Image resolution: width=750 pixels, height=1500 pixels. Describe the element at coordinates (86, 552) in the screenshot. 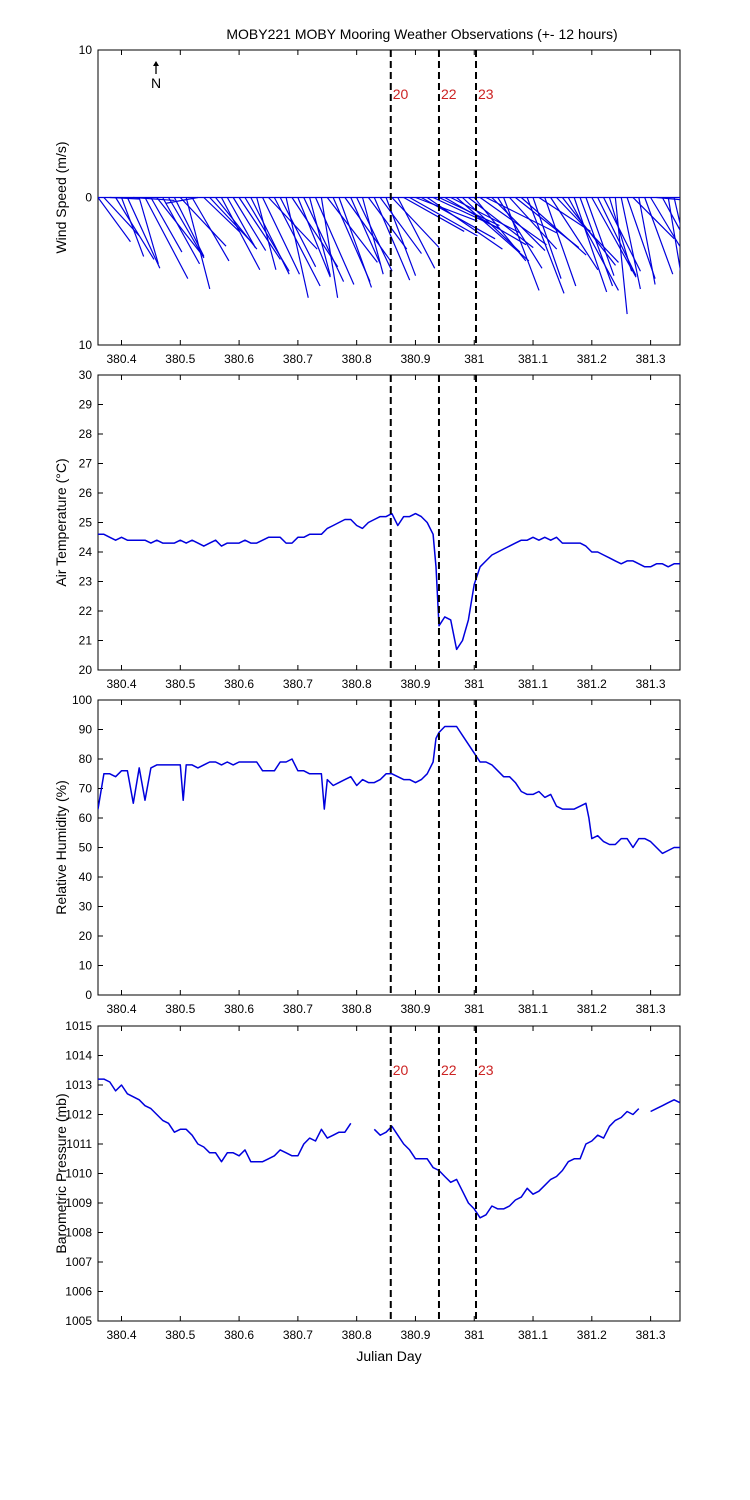

I see `y-tick-label: 24` at that location.